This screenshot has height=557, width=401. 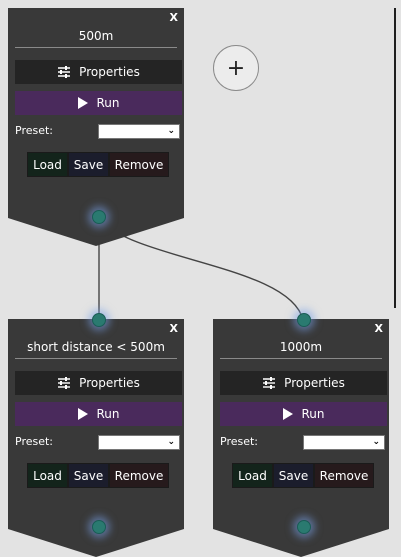 I want to click on node-title: 1000m, so click(x=301, y=347).